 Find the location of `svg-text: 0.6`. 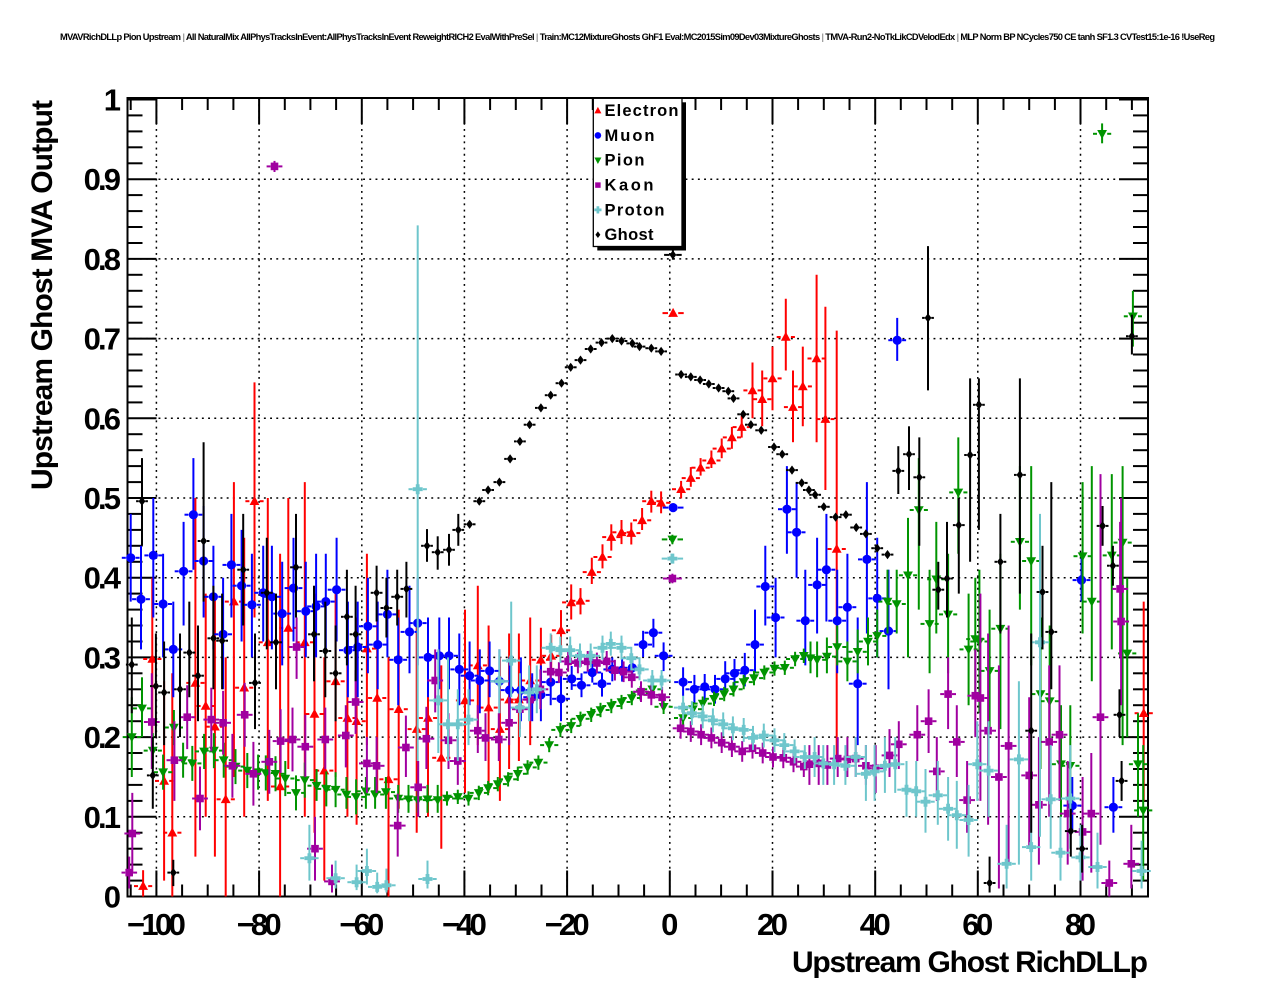

svg-text: 0.6 is located at coordinates (102, 418).